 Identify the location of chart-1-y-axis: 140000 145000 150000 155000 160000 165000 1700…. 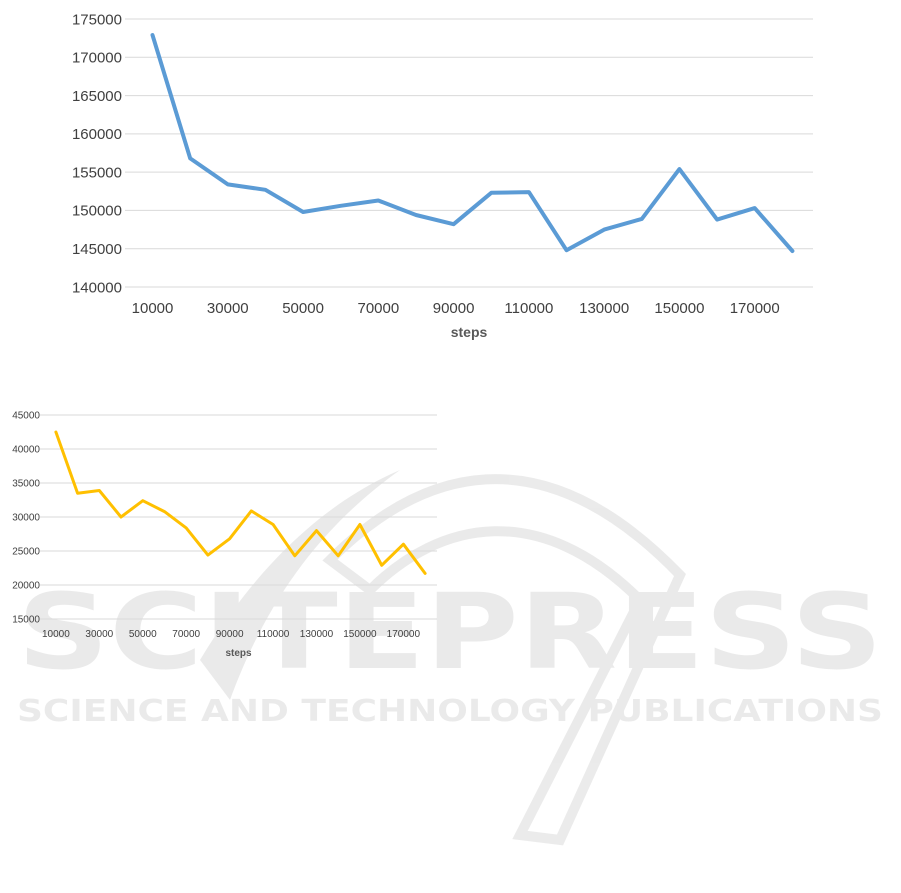
(97, 153).